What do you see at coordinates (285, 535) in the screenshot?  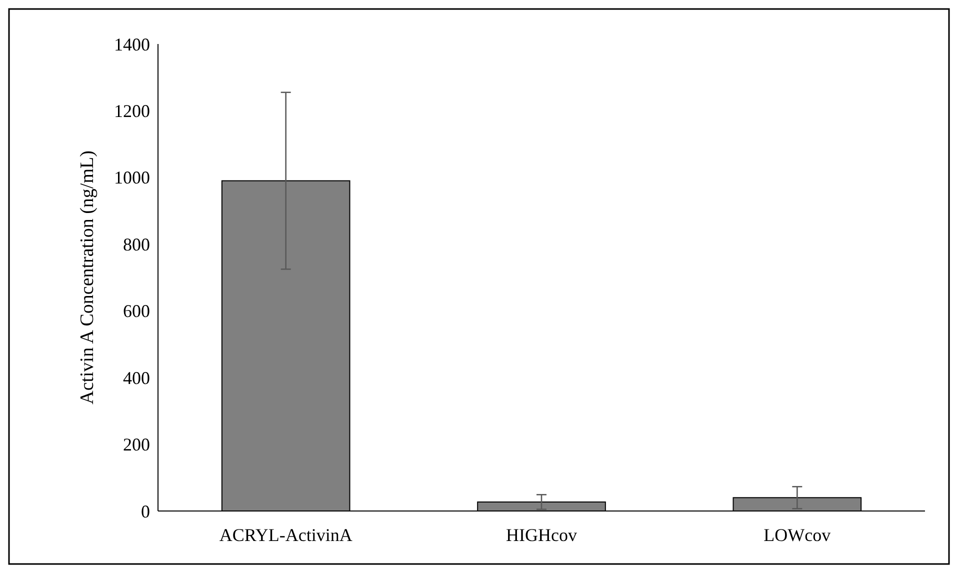 I see `x-tick-label: ACRYL-ActivinA` at bounding box center [285, 535].